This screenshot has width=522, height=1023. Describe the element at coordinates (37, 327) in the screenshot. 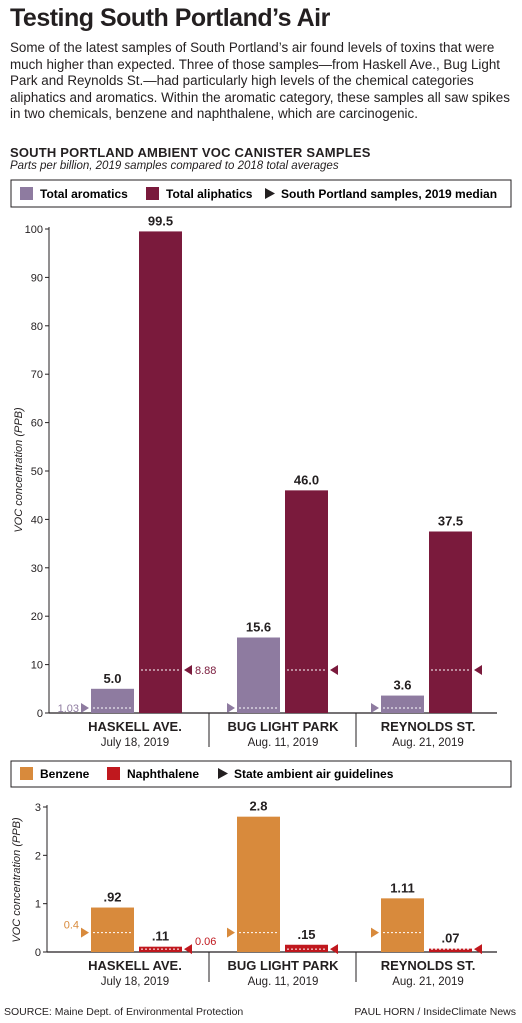

I see `y-tick-label: 80` at that location.